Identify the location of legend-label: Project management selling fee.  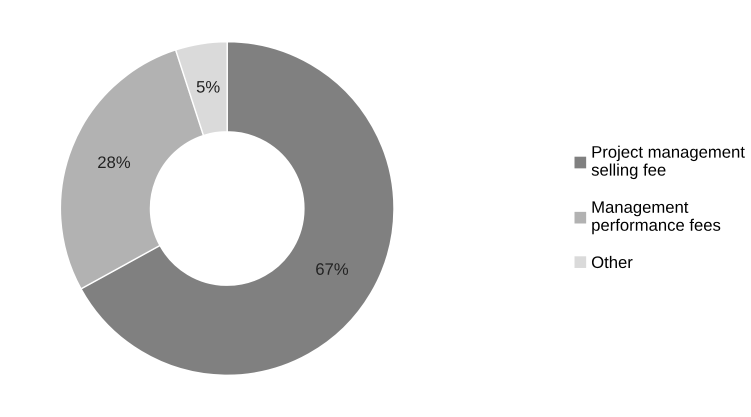
(668, 163).